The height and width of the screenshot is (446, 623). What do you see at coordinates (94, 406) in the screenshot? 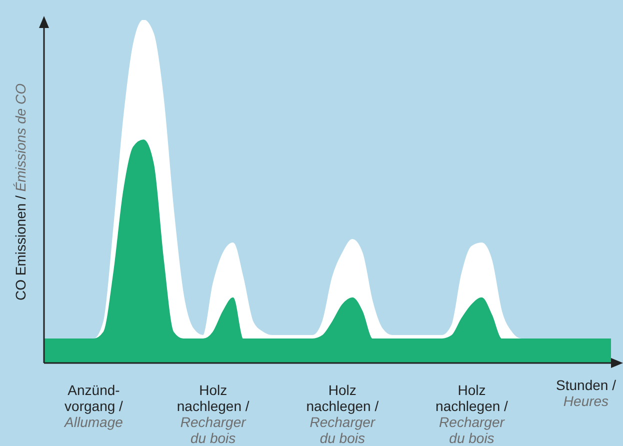
I see `x-tick-label: Anzünd- vorgang / Allumage` at bounding box center [94, 406].